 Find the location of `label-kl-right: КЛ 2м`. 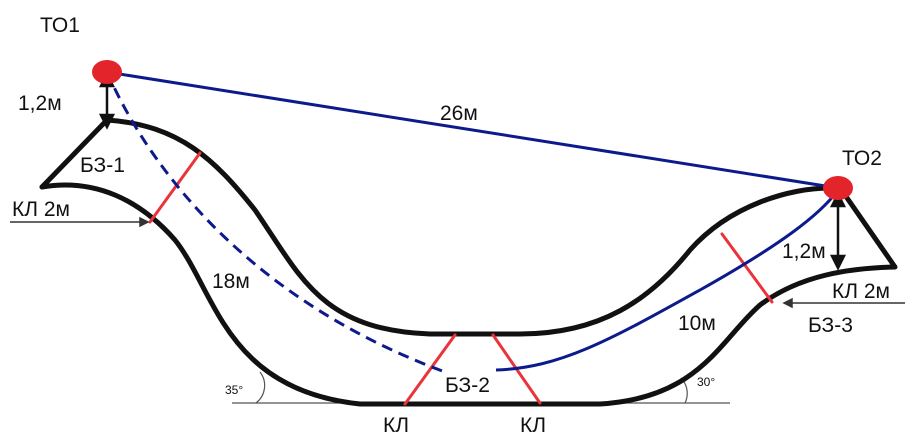

label-kl-right: КЛ 2м is located at coordinates (861, 291).